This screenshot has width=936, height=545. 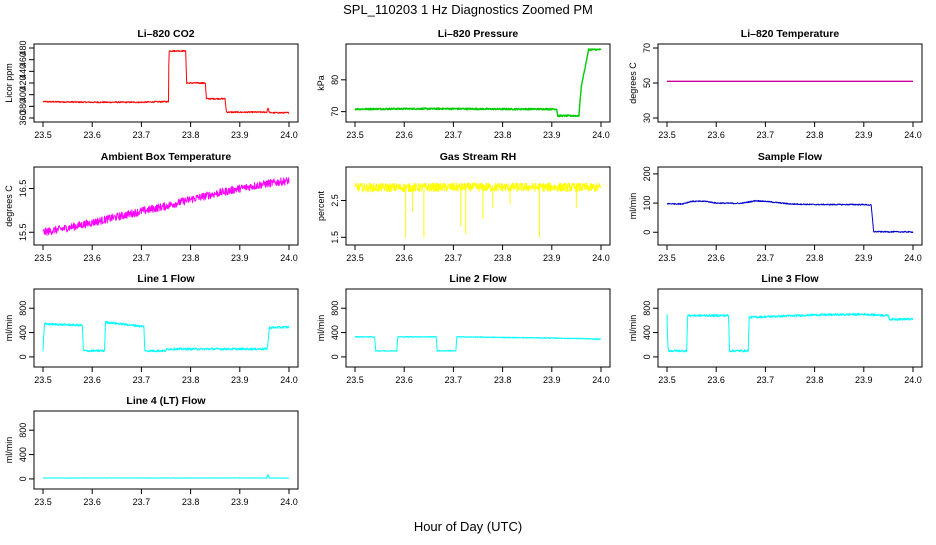 What do you see at coordinates (166, 279) in the screenshot?
I see `panel-title: Line 1 Flow` at bounding box center [166, 279].